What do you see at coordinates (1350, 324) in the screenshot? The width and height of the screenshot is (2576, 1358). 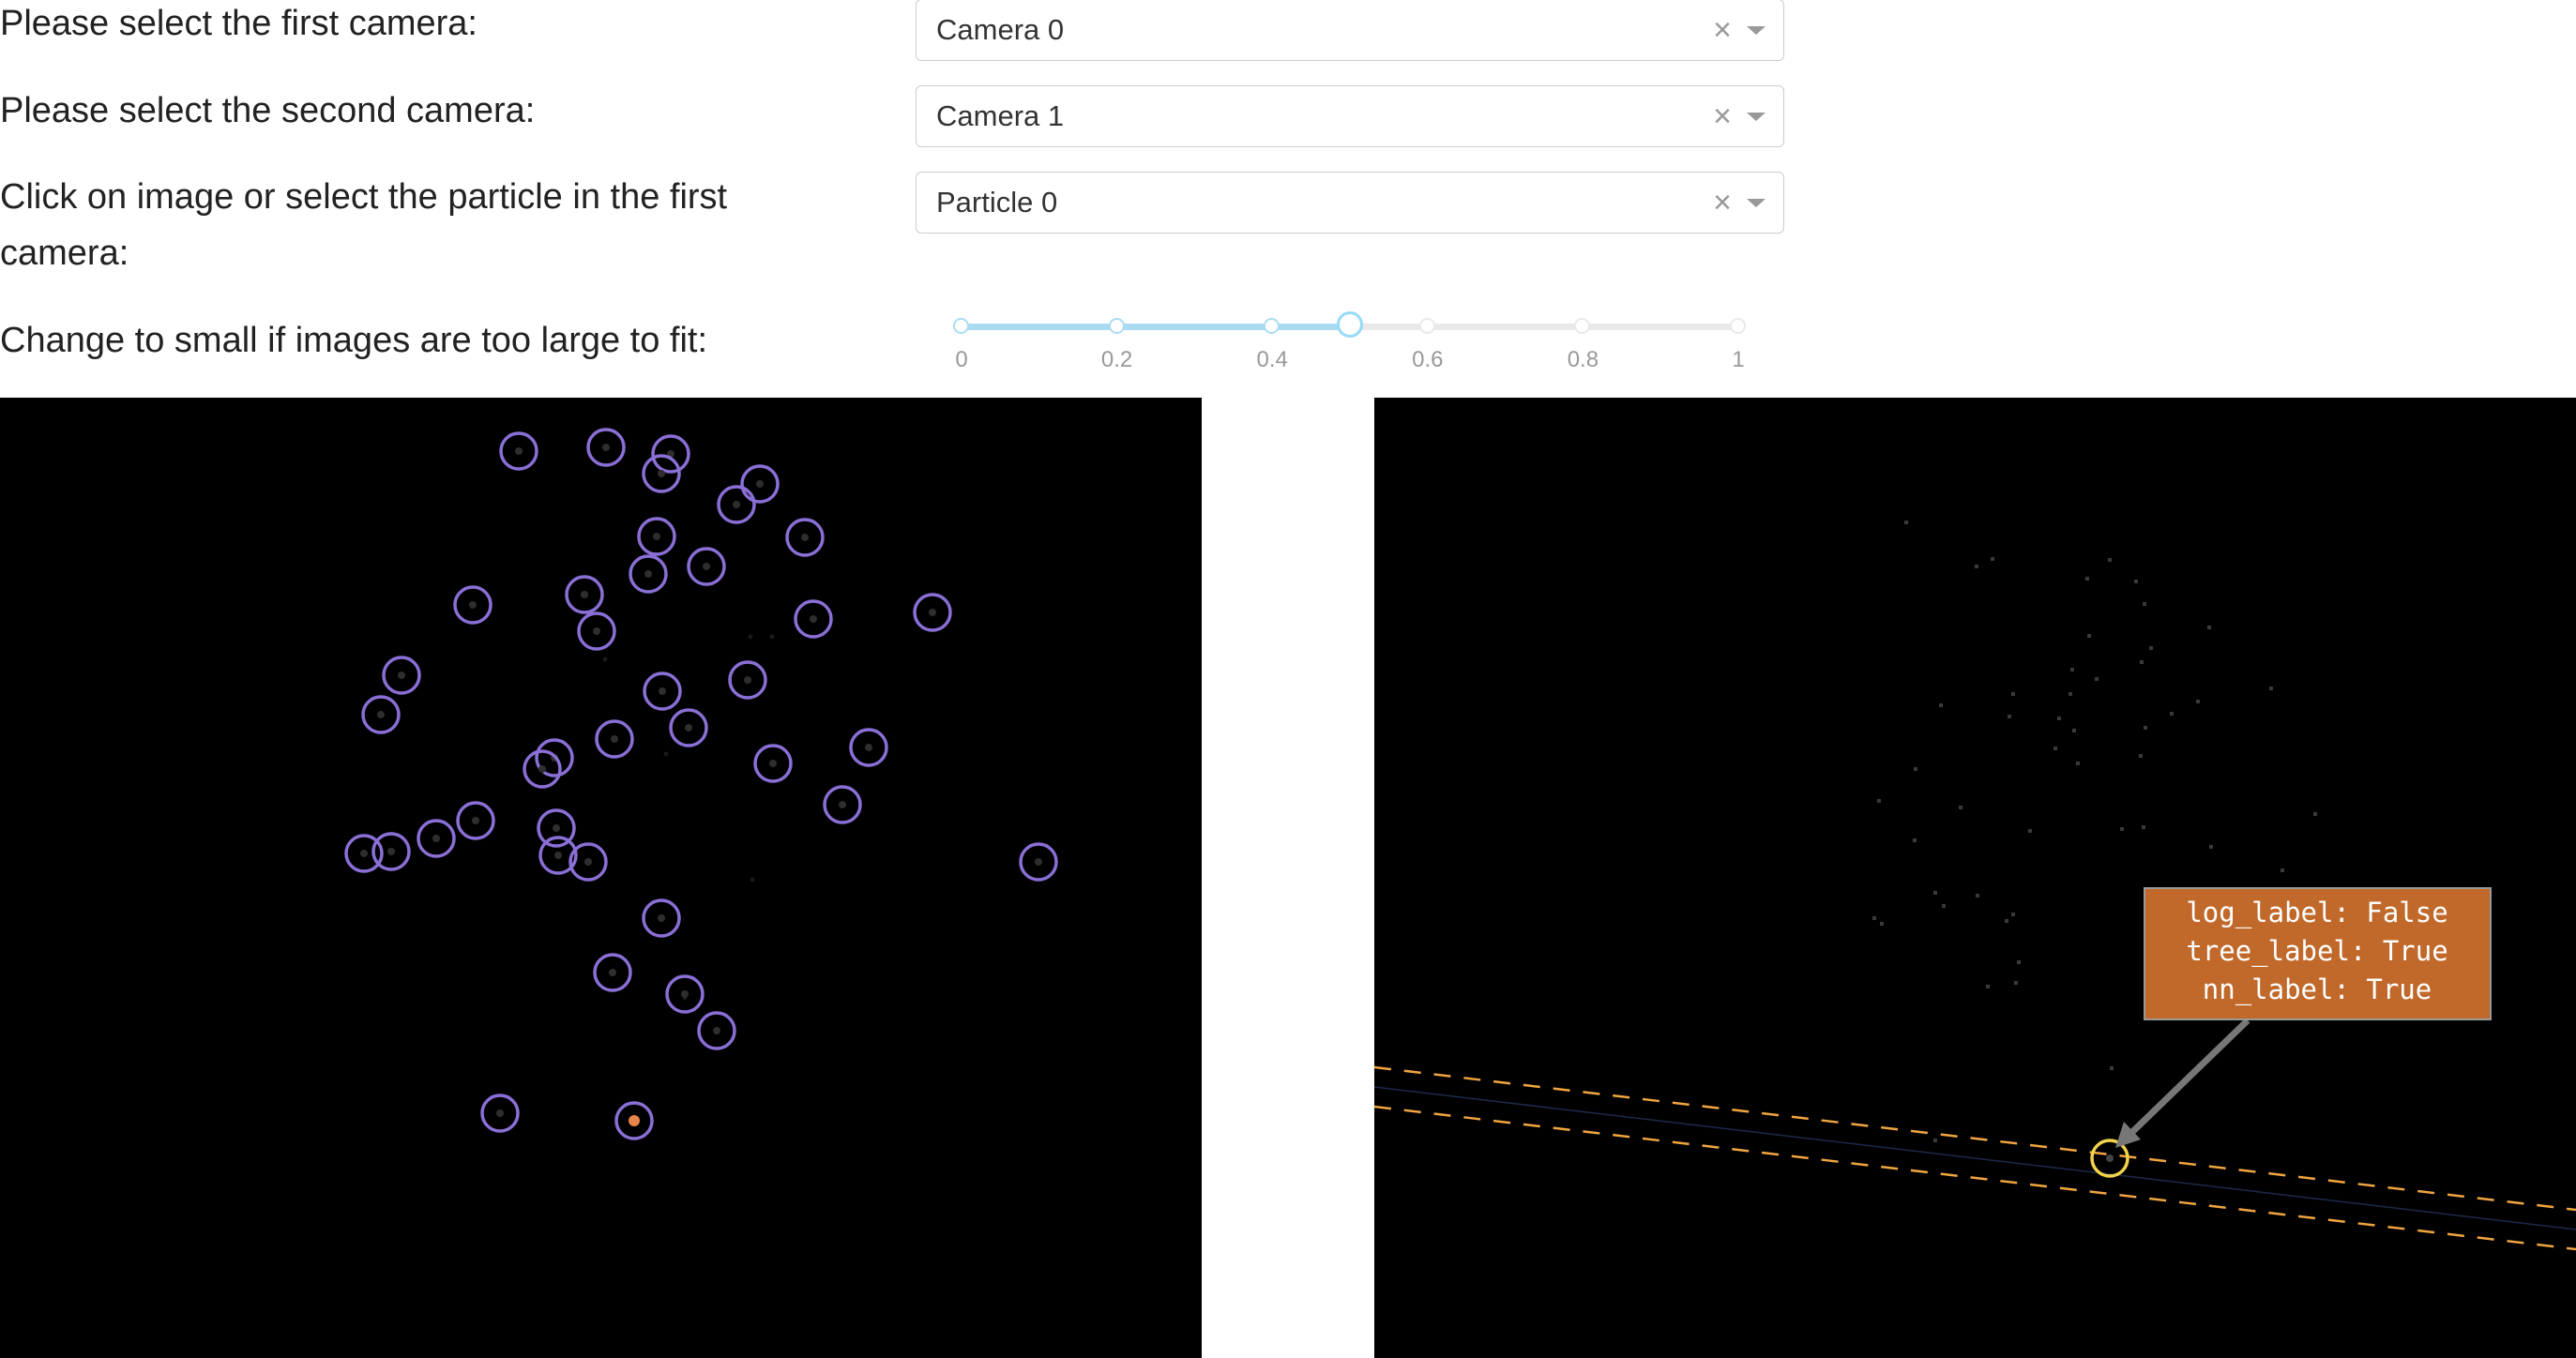 I see `slider-handle` at bounding box center [1350, 324].